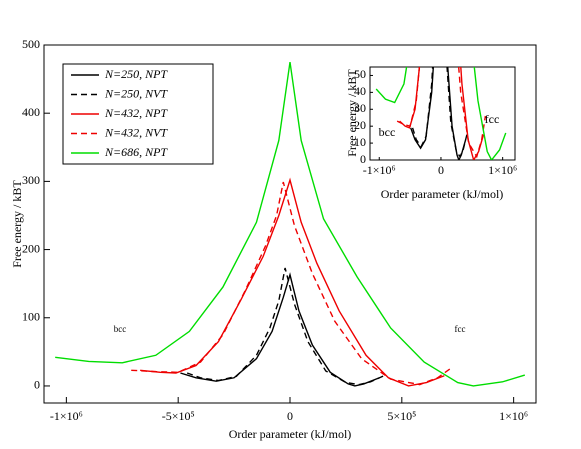 This screenshot has width=581, height=449. I want to click on y-axis-label: Free energy / kBT, so click(17, 224).